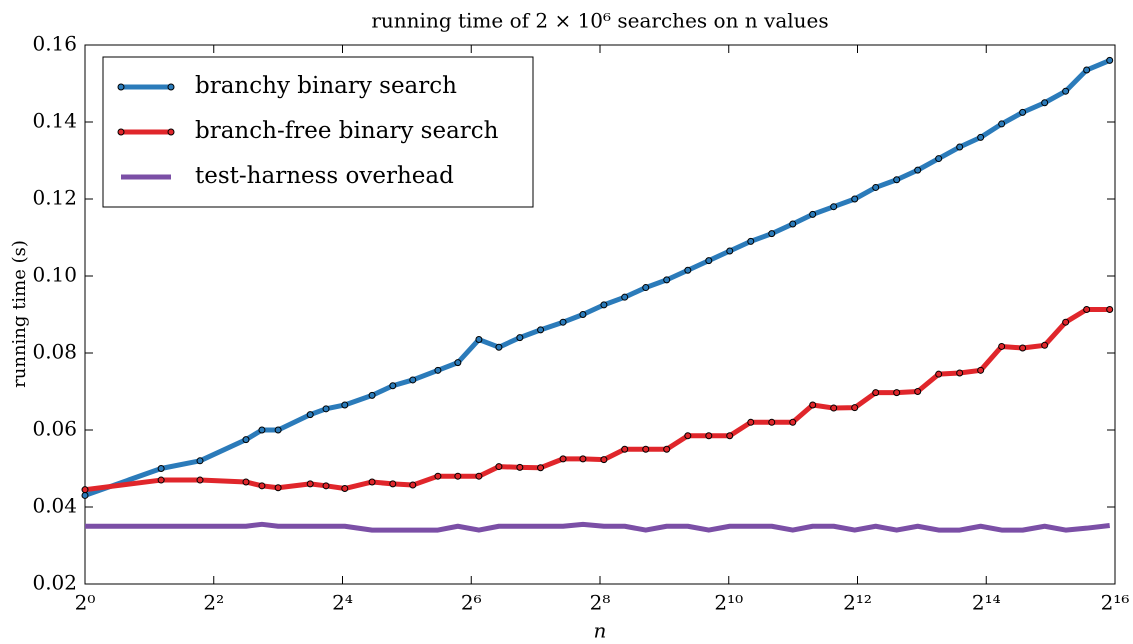 This screenshot has height=644, width=1133. Describe the element at coordinates (326, 86) in the screenshot. I see `legend-label: branchy binary search` at that location.